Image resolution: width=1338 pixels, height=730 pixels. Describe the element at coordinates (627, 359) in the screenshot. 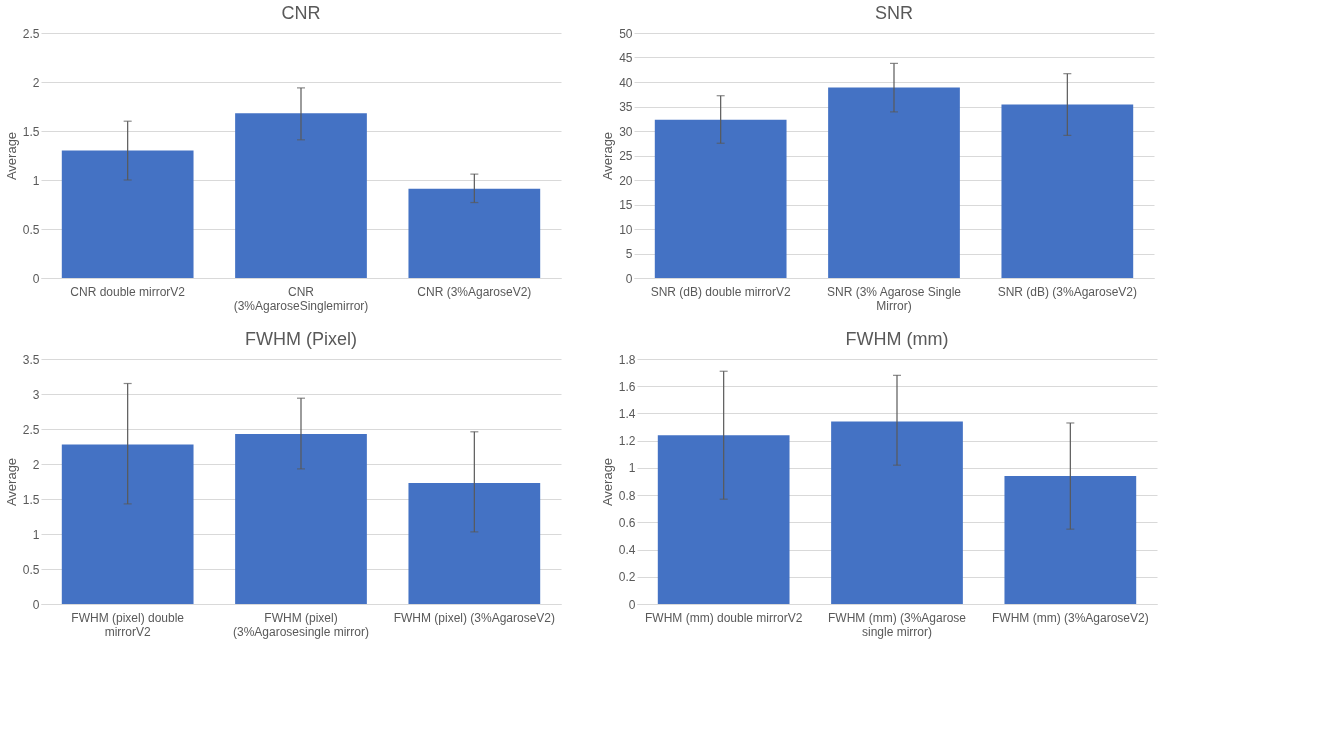

I see `y-tick-label: 1.8` at that location.